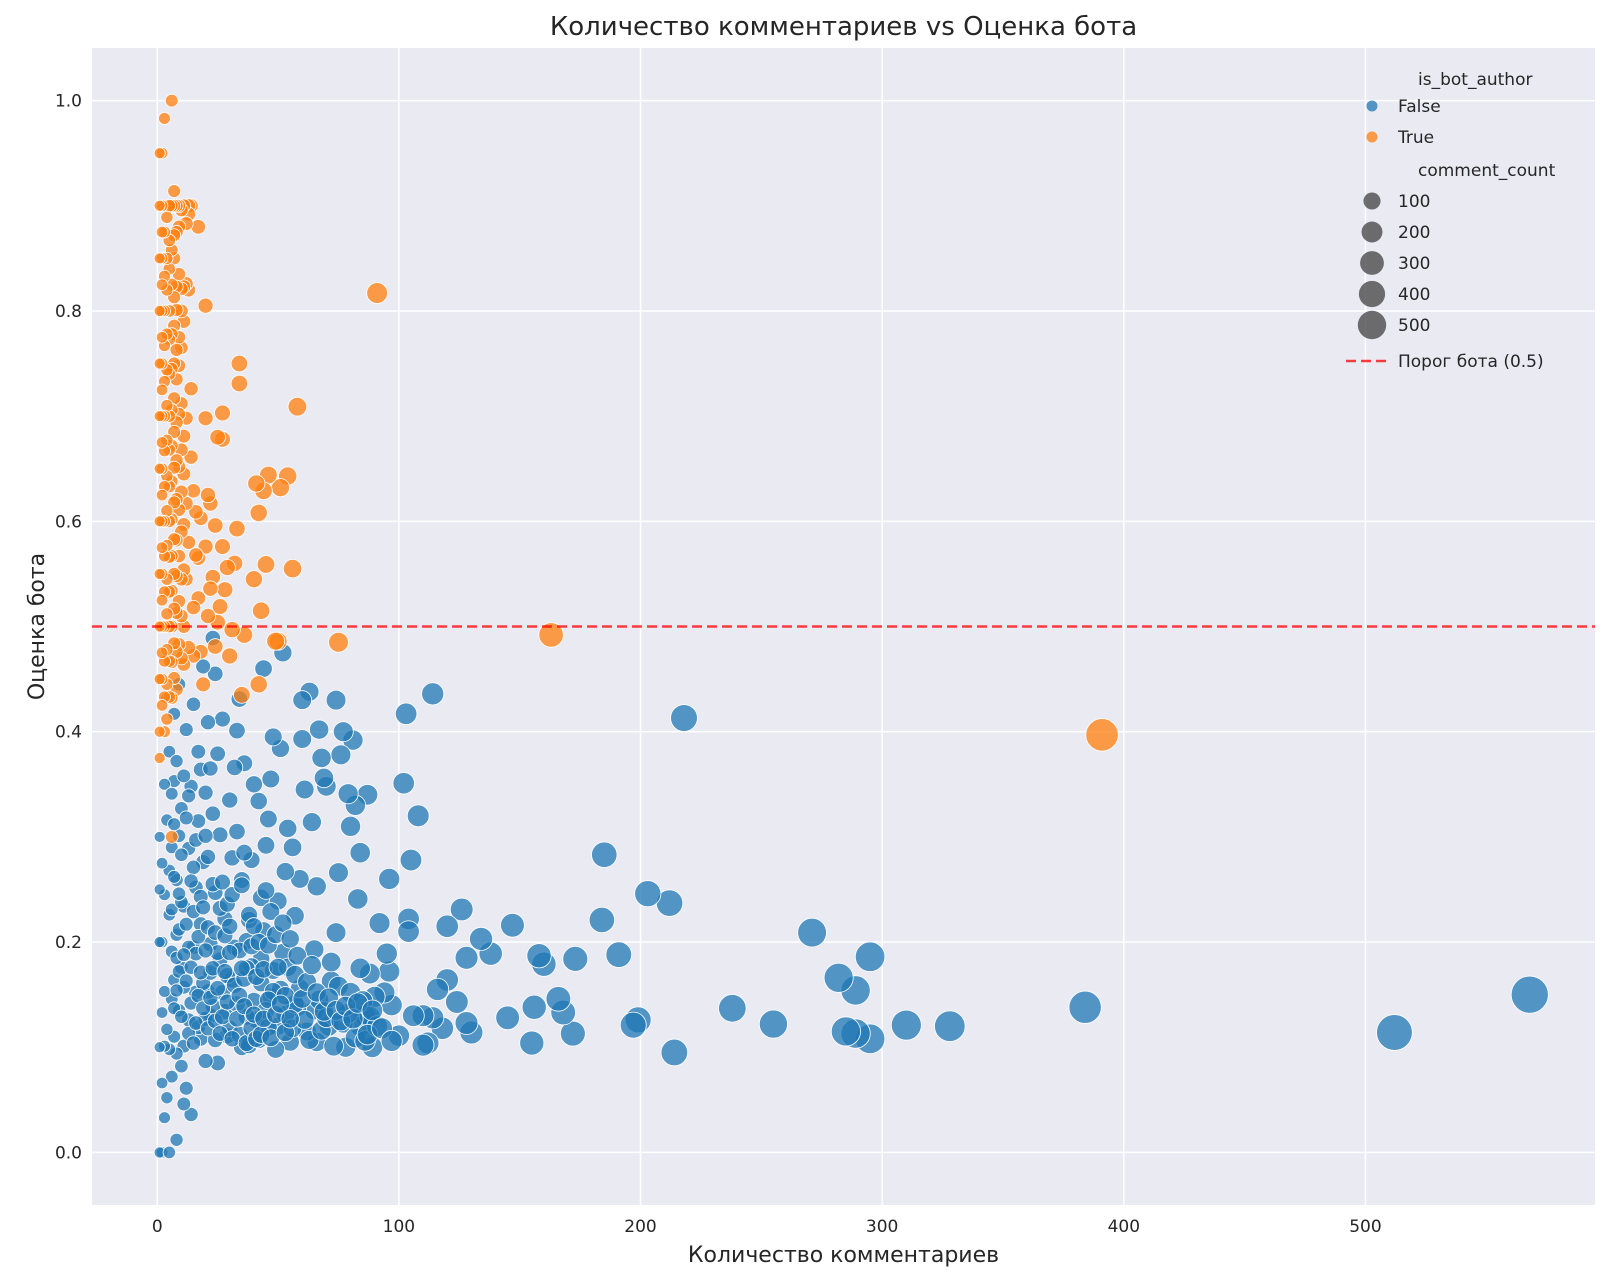  I want to click on x-tick-label: 100, so click(399, 1227).